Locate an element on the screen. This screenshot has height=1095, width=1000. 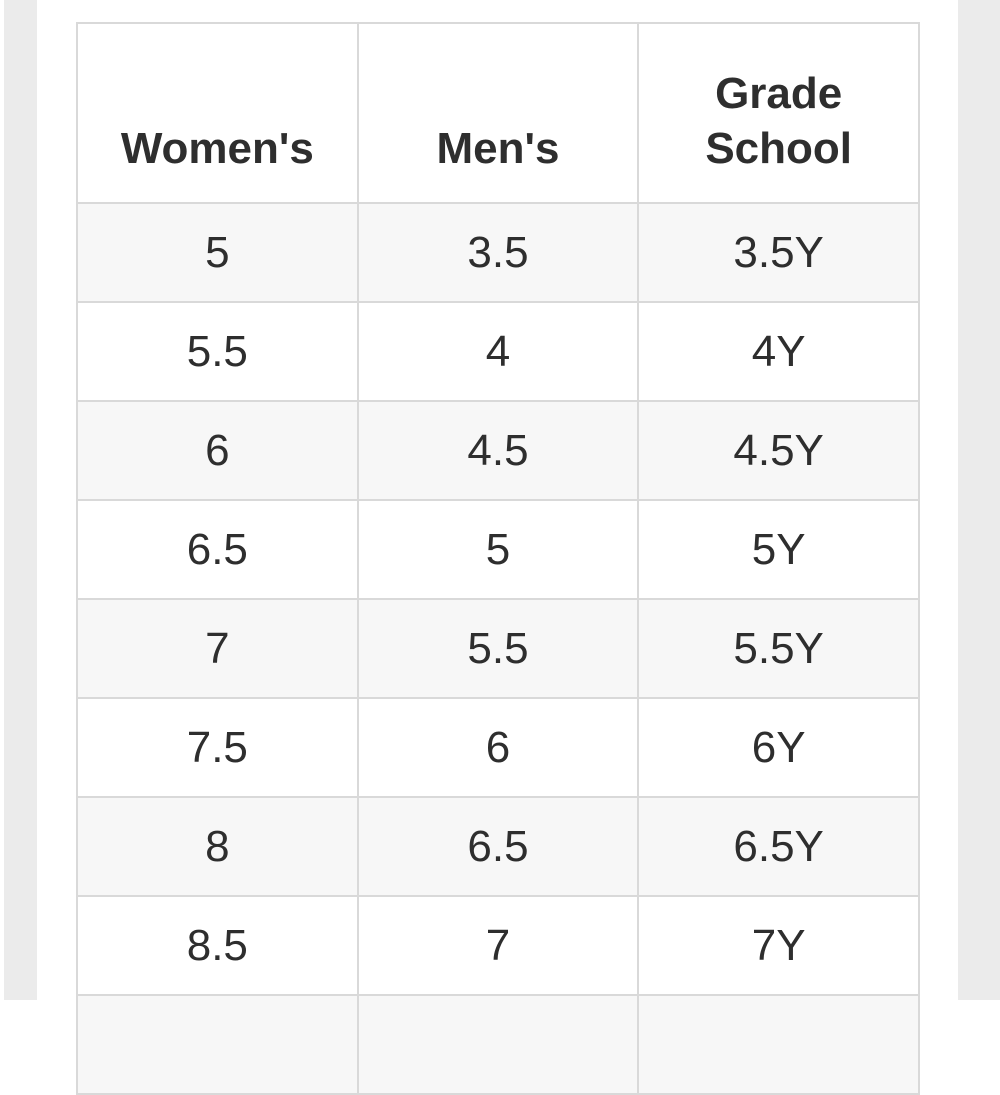
table-row: 8.5 7 7Y is located at coordinates (498, 945).